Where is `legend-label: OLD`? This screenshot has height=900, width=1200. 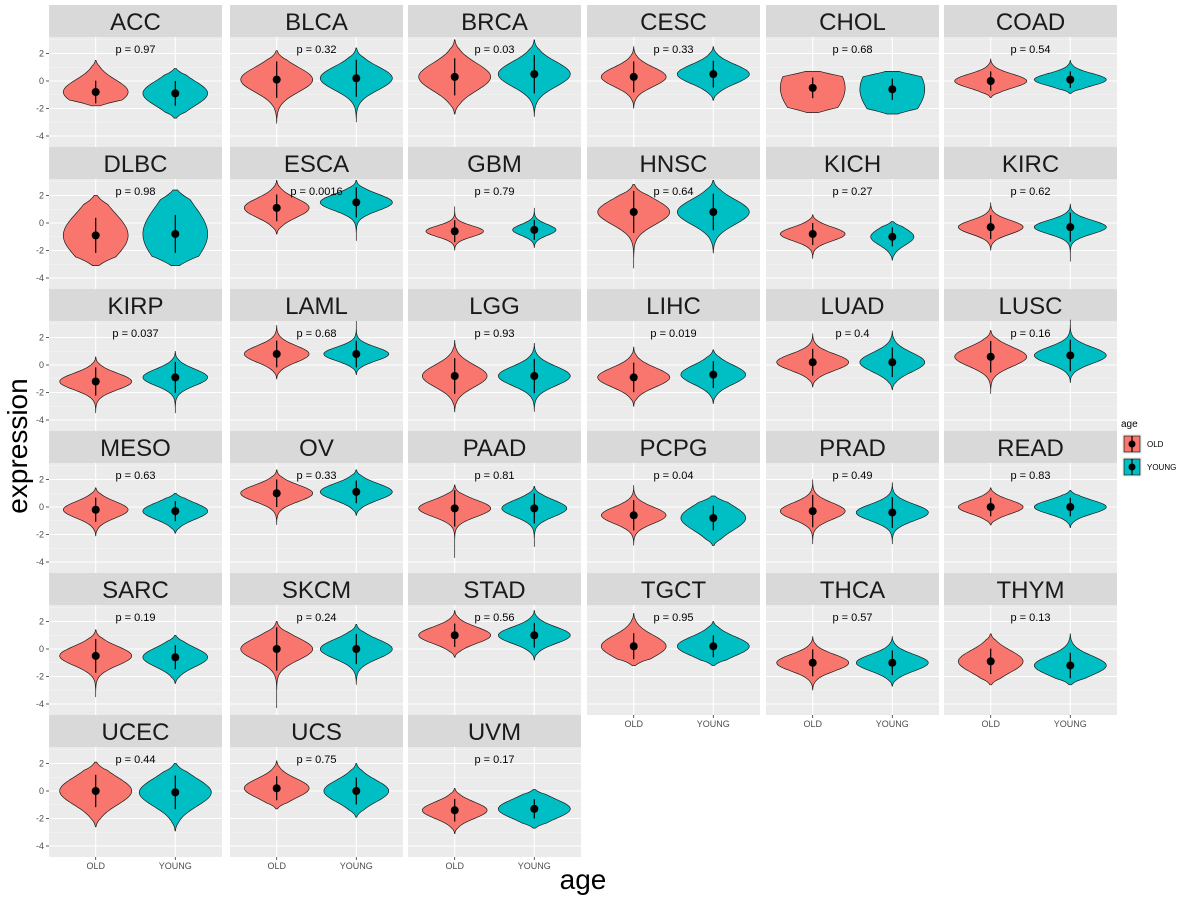 legend-label: OLD is located at coordinates (1155, 444).